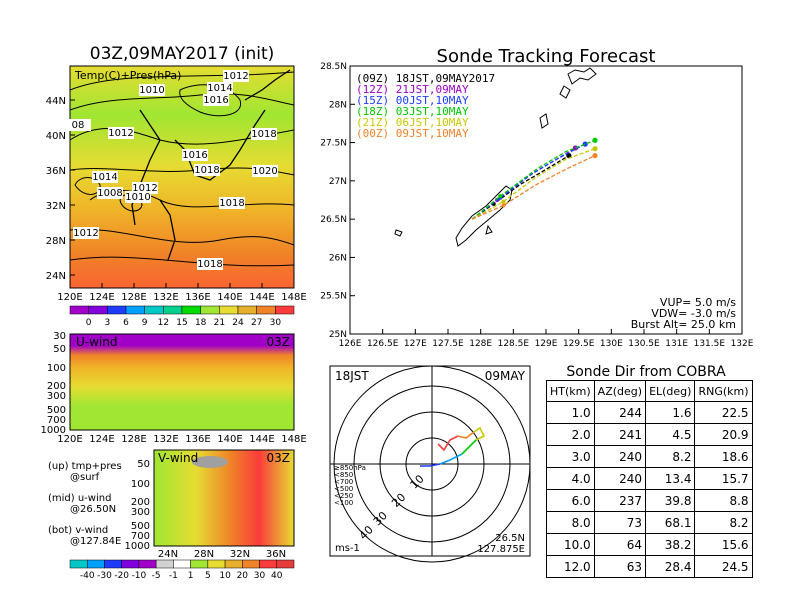 Image resolution: width=792 pixels, height=612 pixels. What do you see at coordinates (56, 101) in the screenshot?
I see `map-lat-tick-label: 44N` at bounding box center [56, 101].